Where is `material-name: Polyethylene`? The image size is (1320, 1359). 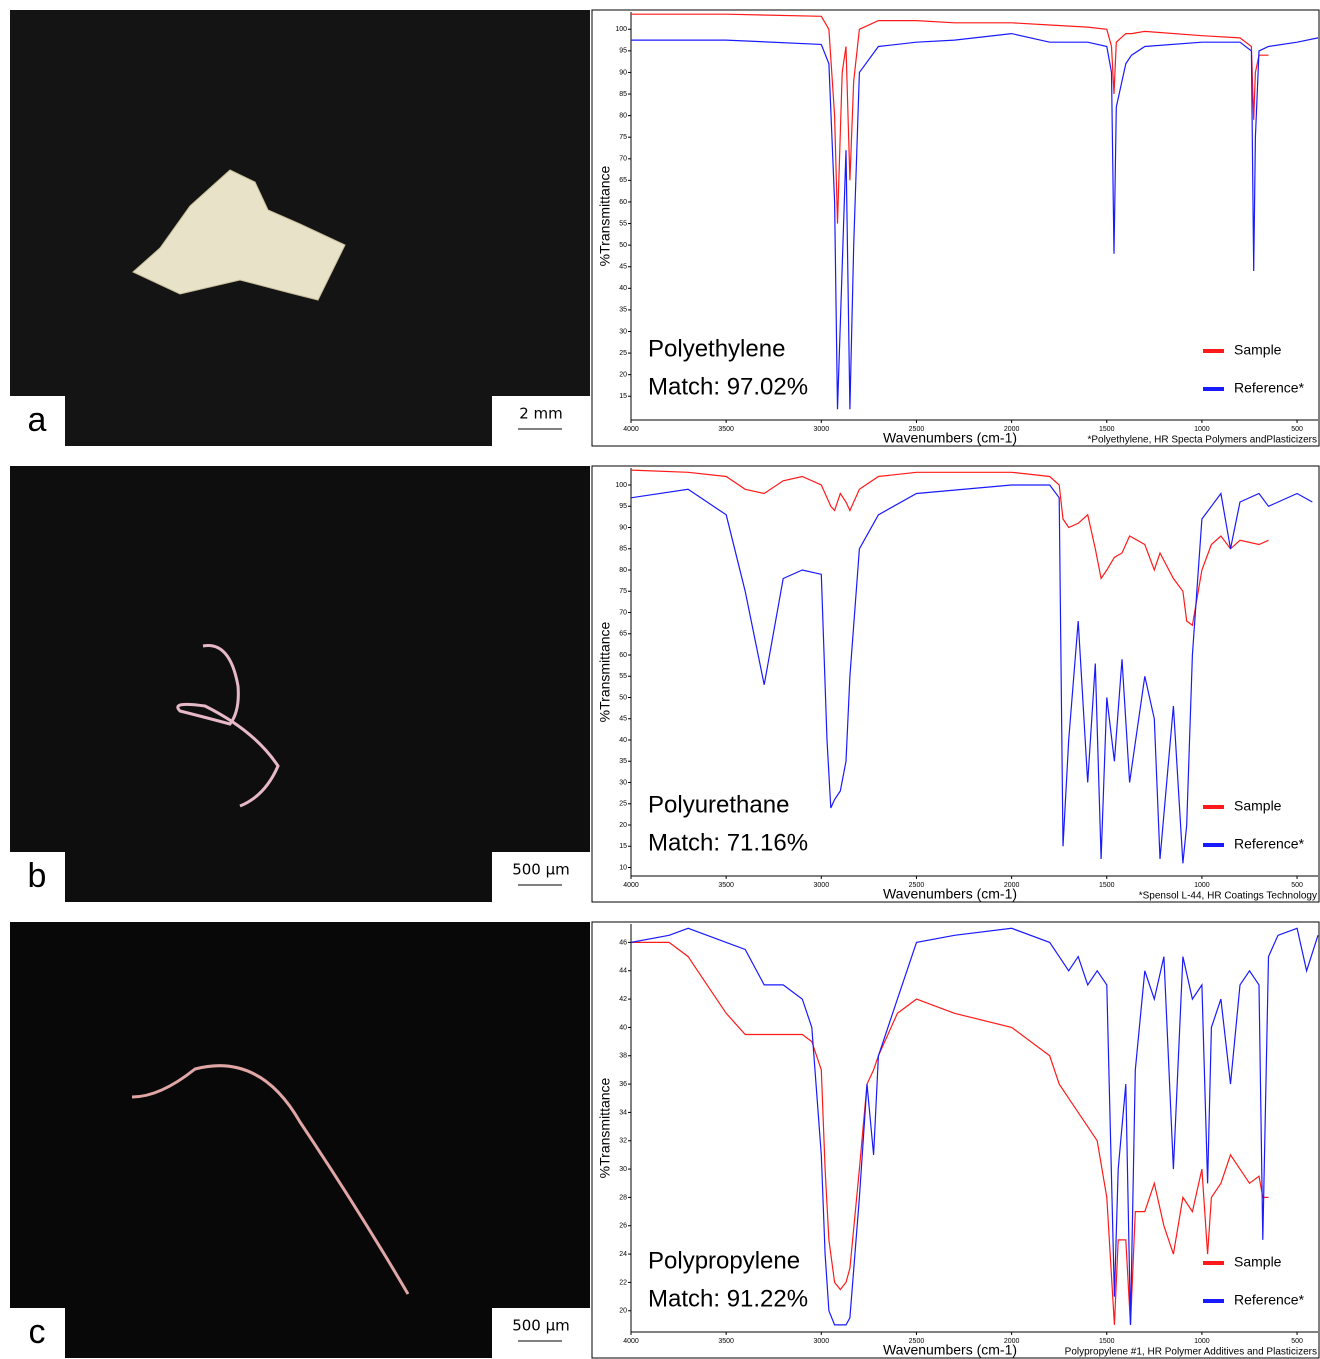
material-name: Polyethylene is located at coordinates (716, 348).